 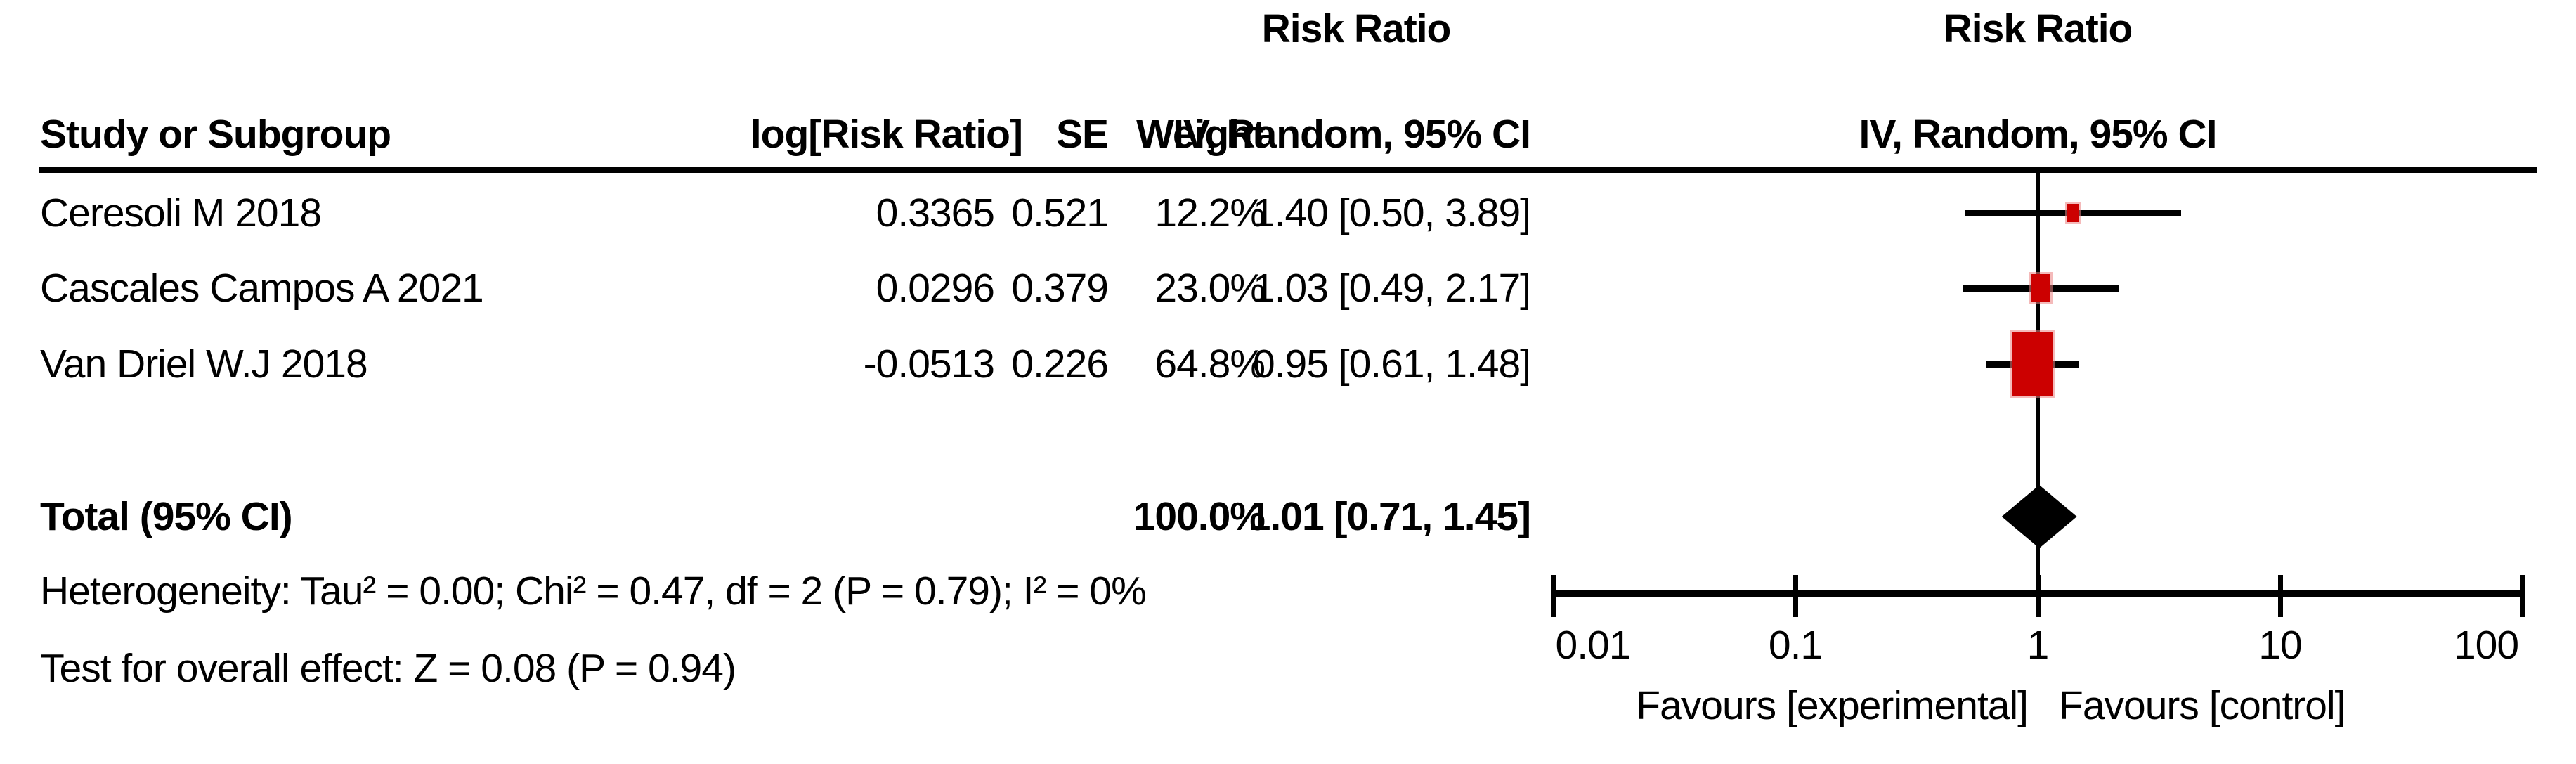 What do you see at coordinates (1210, 364) in the screenshot?
I see `study-weight: 64.8%` at bounding box center [1210, 364].